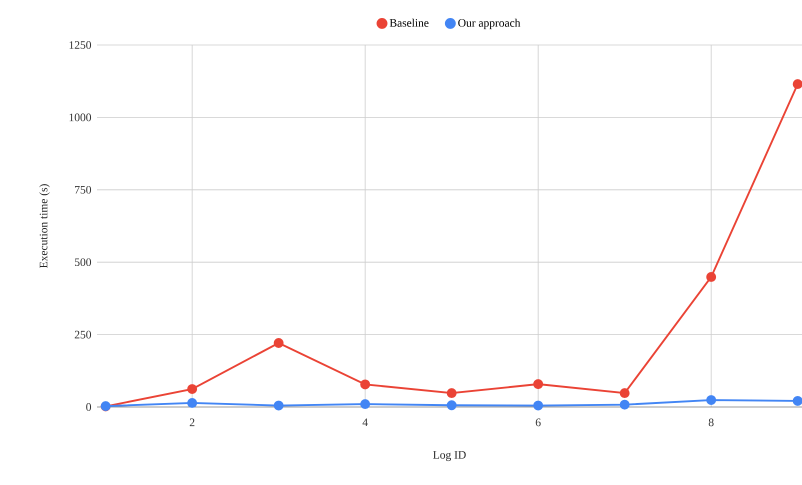 The image size is (802, 485). I want to click on x-tick-label: 4, so click(365, 422).